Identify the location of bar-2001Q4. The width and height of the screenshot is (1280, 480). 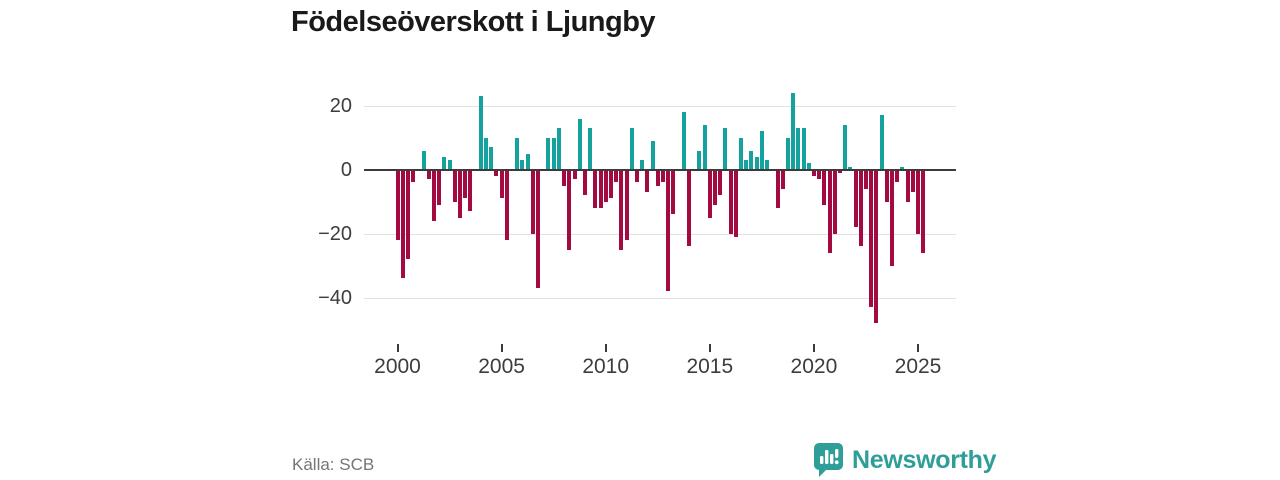
(433, 195).